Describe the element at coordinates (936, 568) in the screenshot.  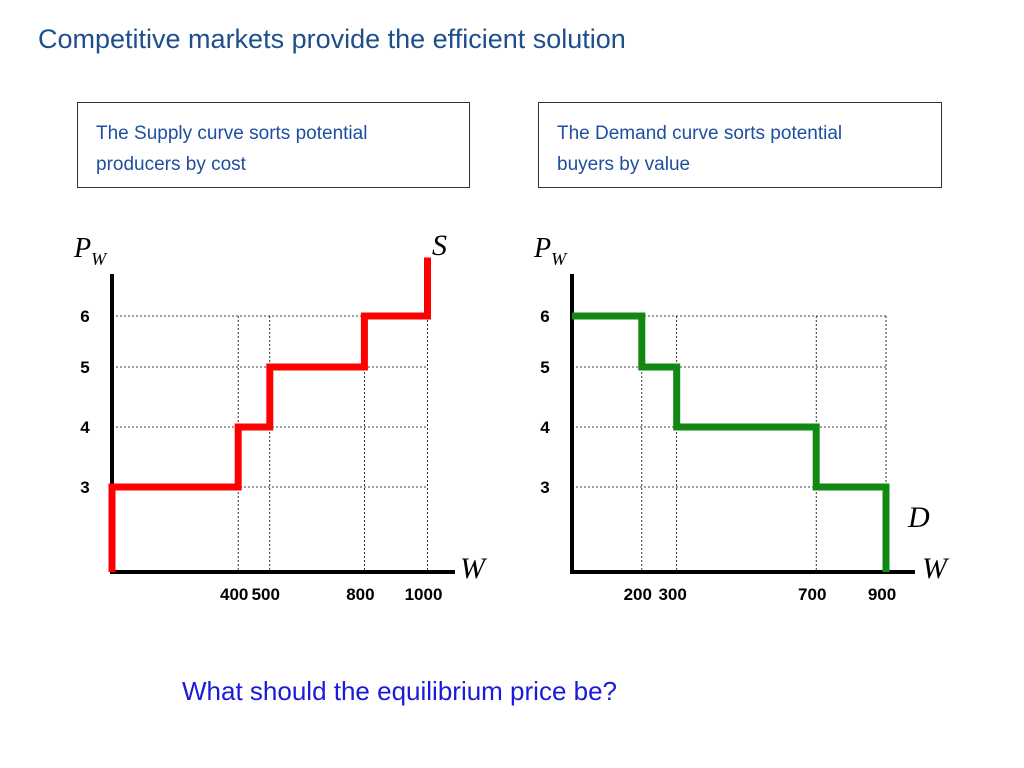
I see `demand-x-axis-label: W` at that location.